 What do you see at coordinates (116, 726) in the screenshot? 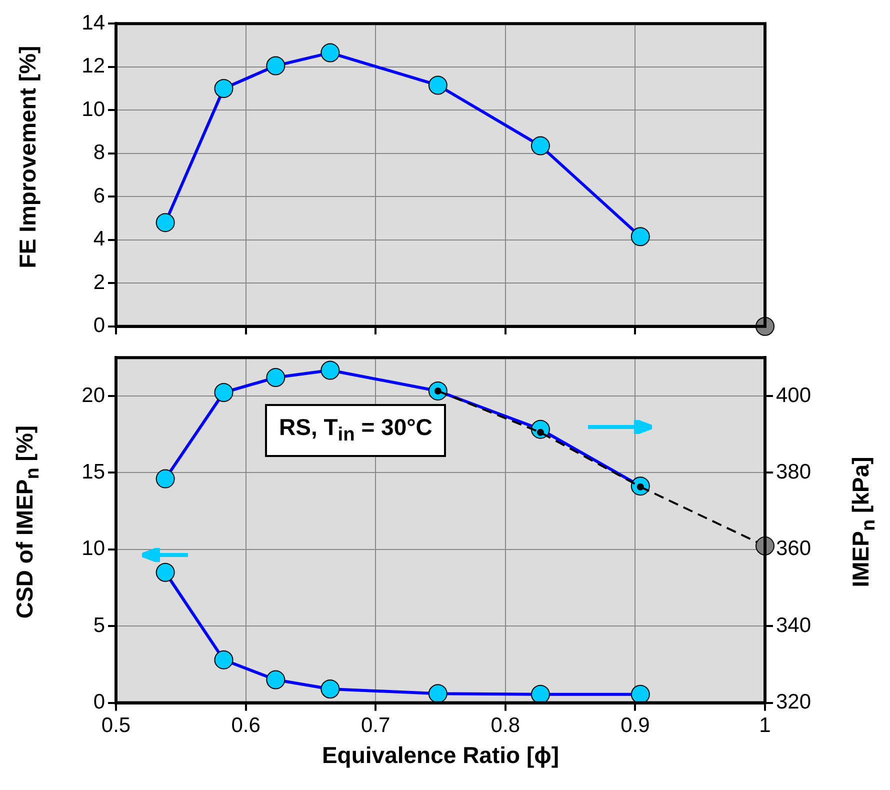
I see `x-tick-label: 0.5` at bounding box center [116, 726].